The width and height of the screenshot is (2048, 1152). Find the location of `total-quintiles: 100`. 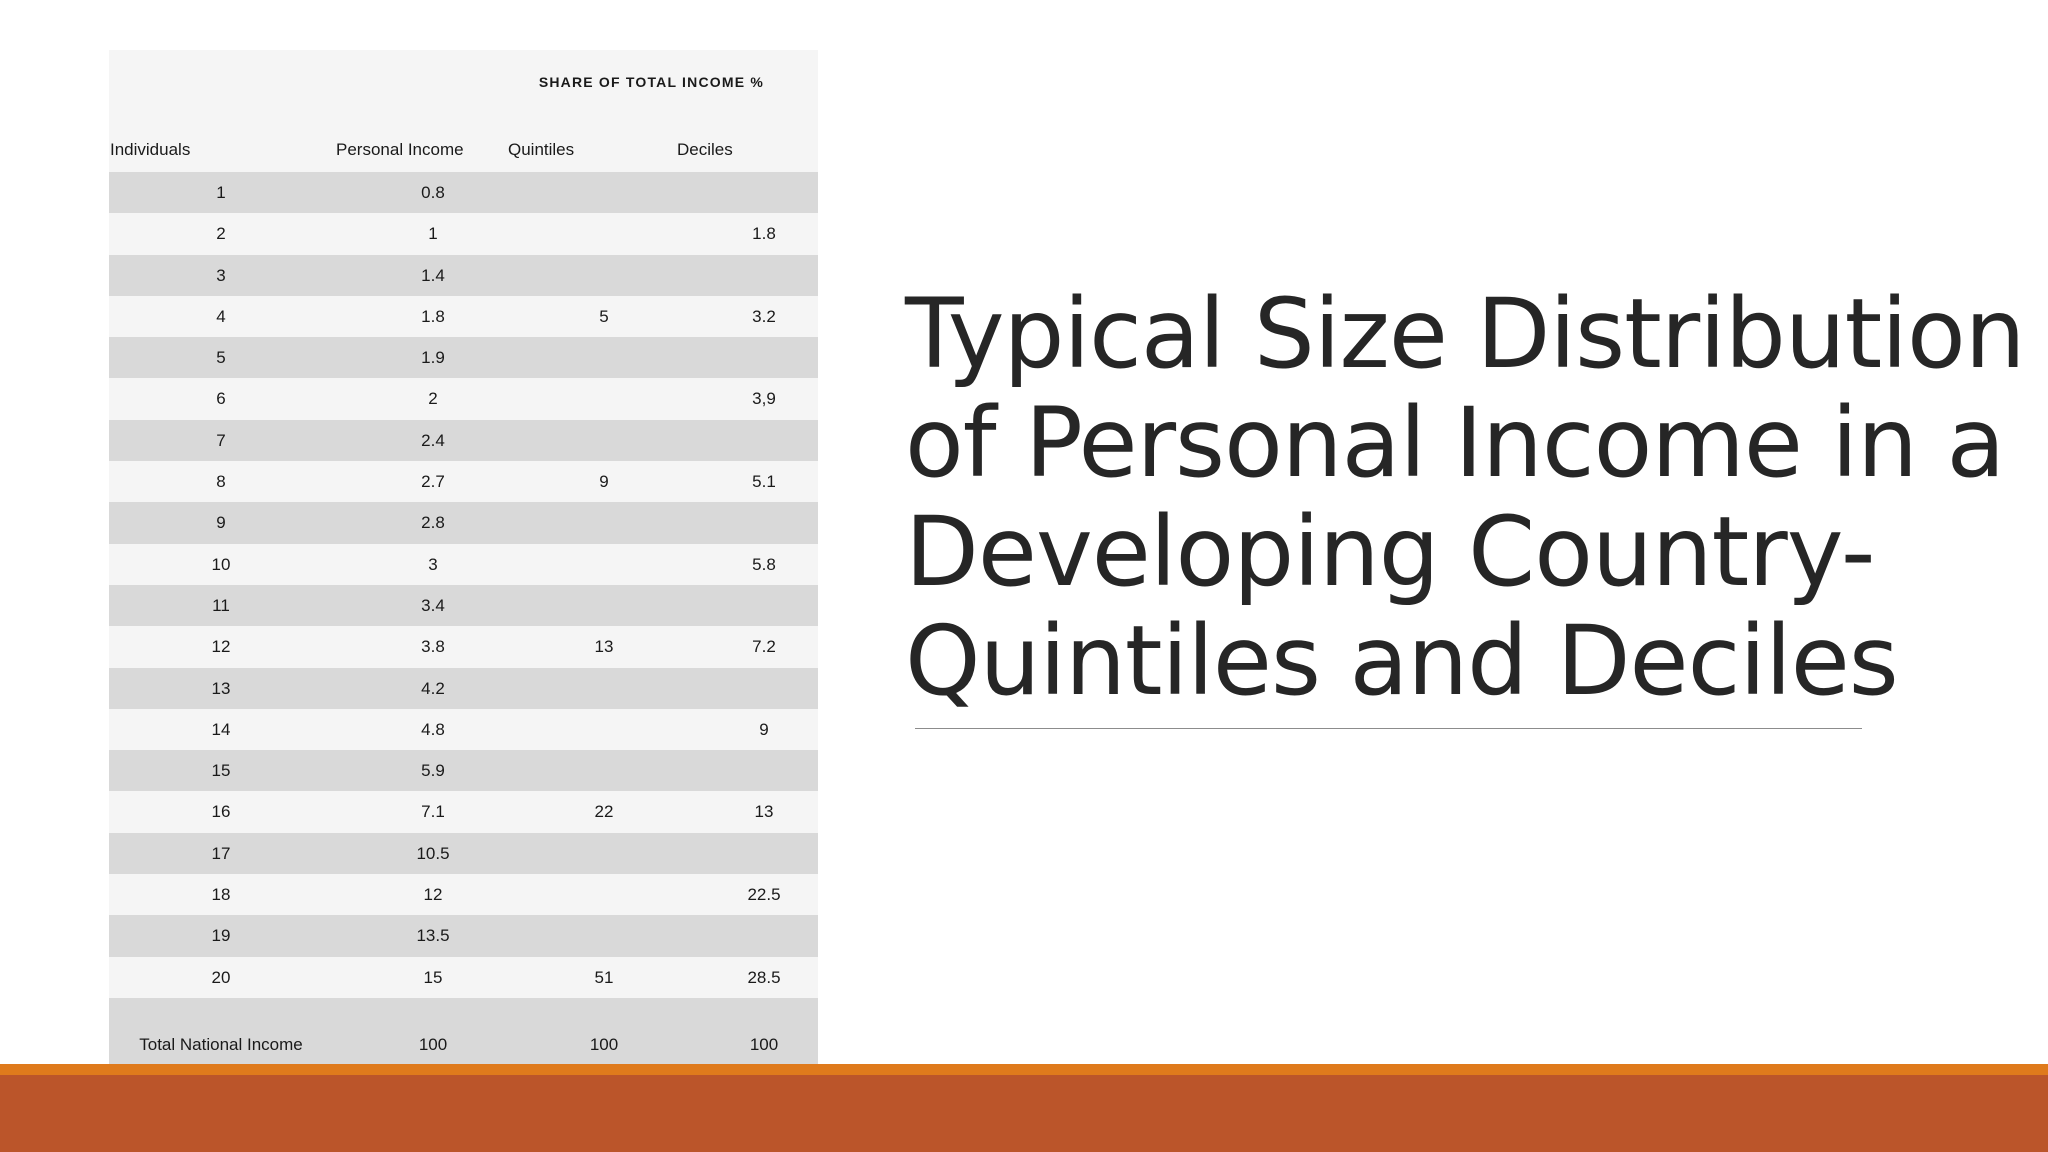

total-quintiles: 100 is located at coordinates (604, 1044).